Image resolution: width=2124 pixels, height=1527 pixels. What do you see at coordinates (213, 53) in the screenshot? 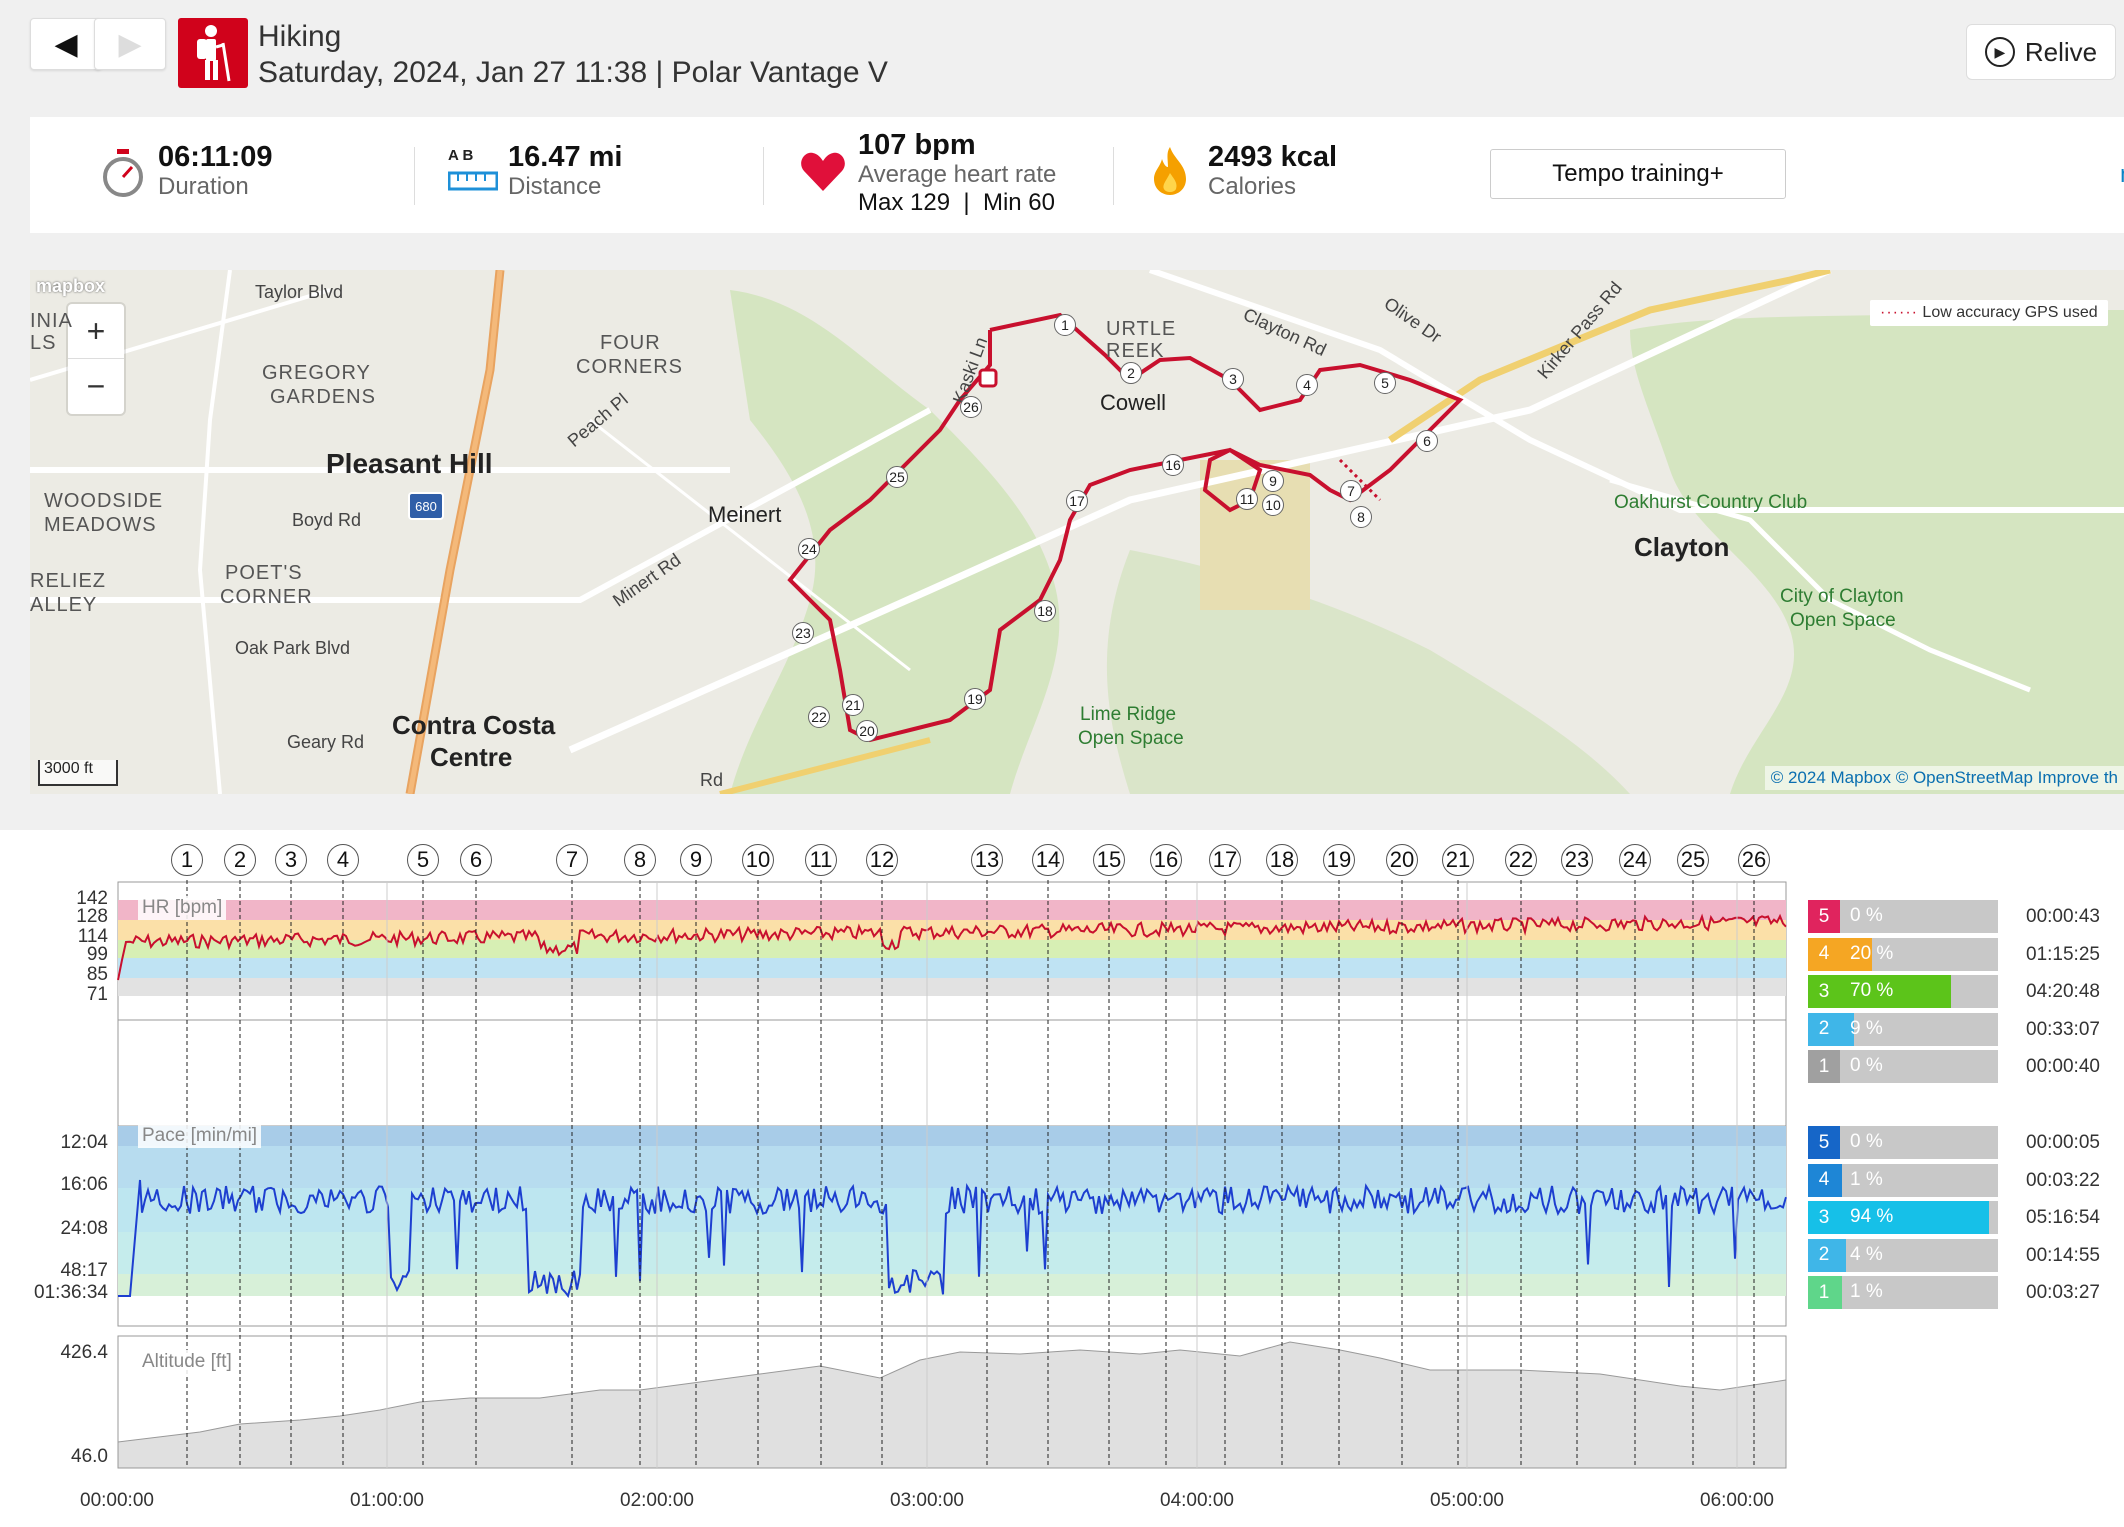
I see `hiking-icon` at bounding box center [213, 53].